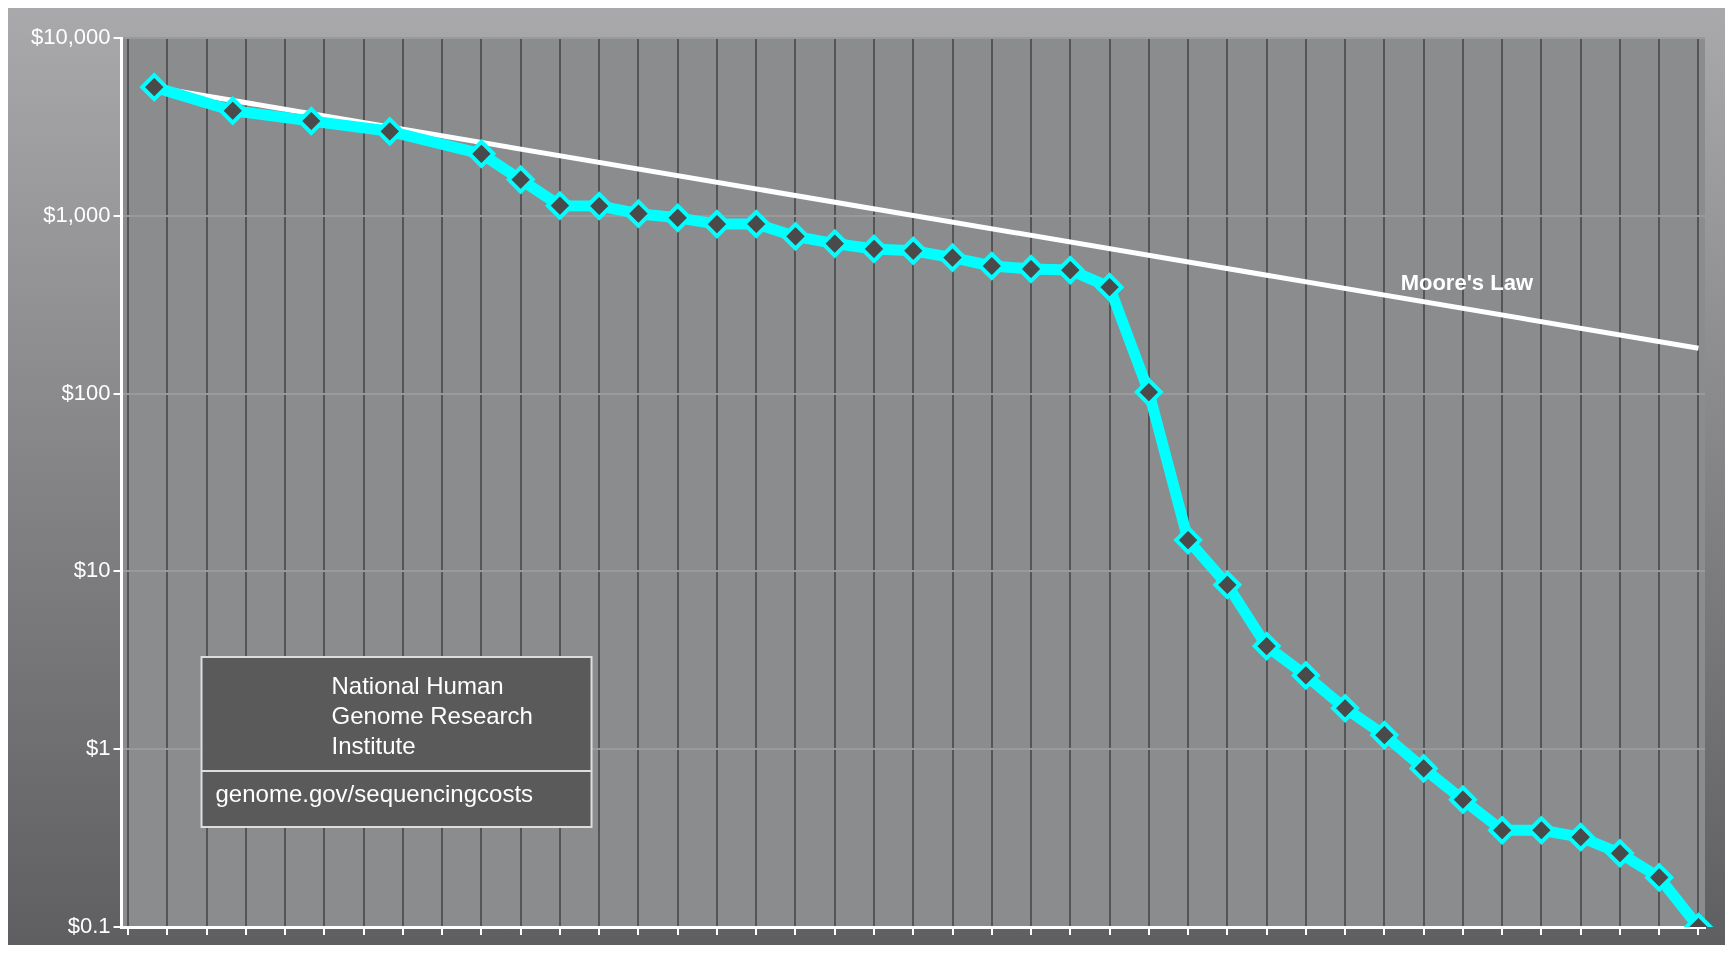 This screenshot has height=953, width=1733. Describe the element at coordinates (98, 748) in the screenshot. I see `y-tick-label: $1` at that location.